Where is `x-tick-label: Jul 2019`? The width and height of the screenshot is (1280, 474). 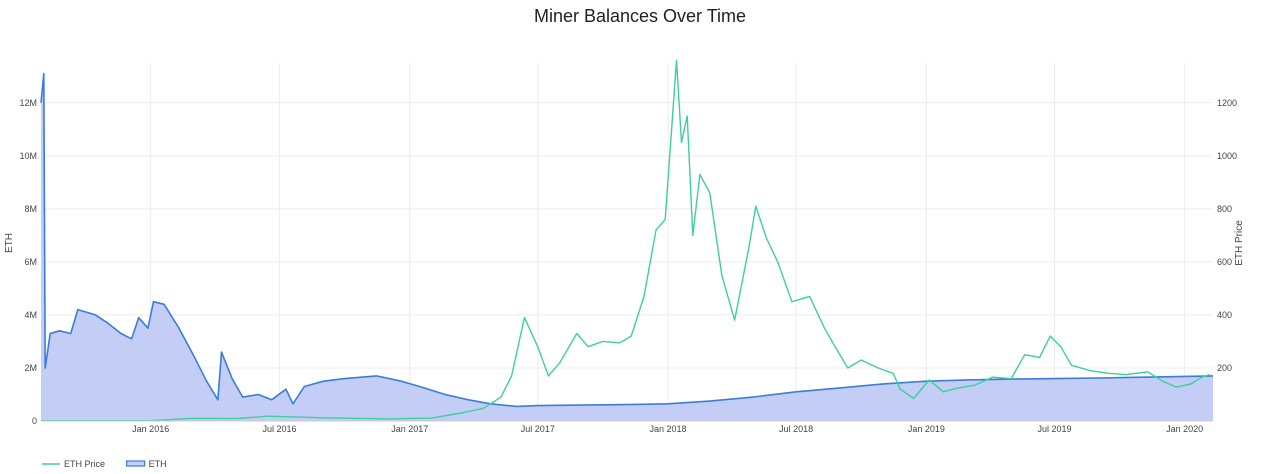
x-tick-label: Jul 2019 is located at coordinates (1054, 429).